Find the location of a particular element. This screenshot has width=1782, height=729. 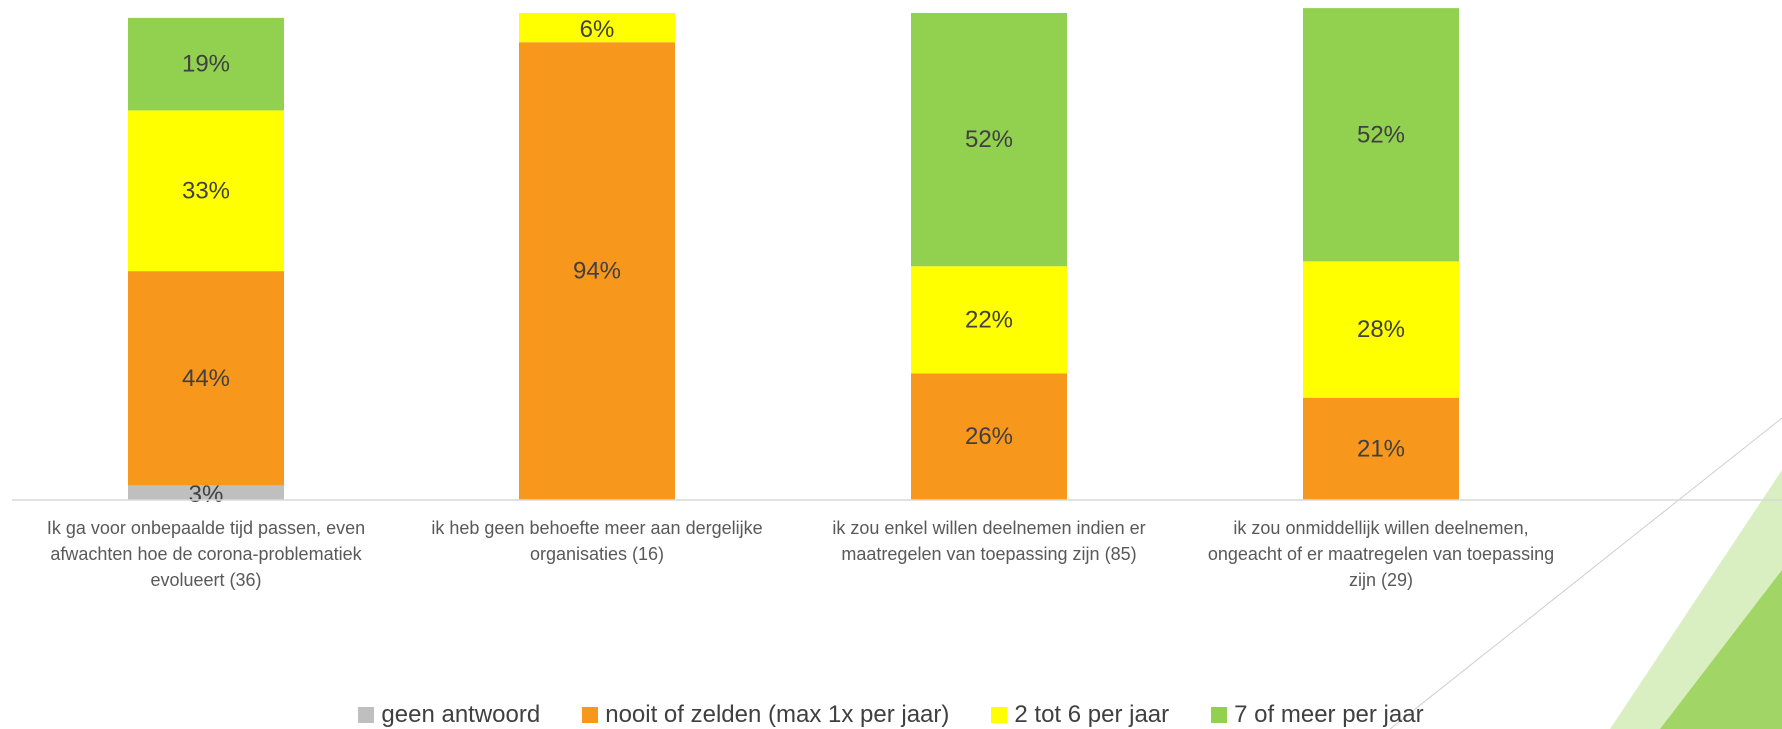

data-label: 44% is located at coordinates (206, 378).